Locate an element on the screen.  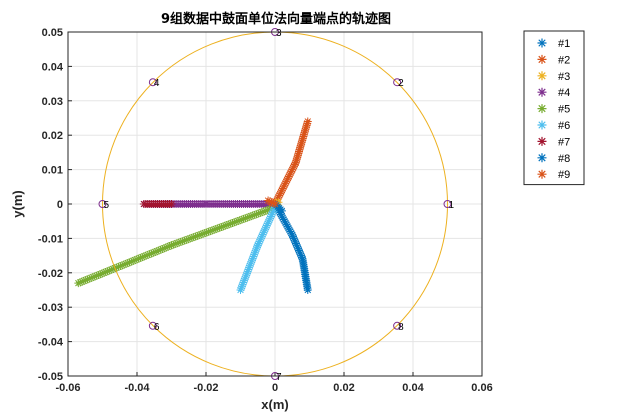
legend-item-5: #5 is located at coordinates (553, 110).